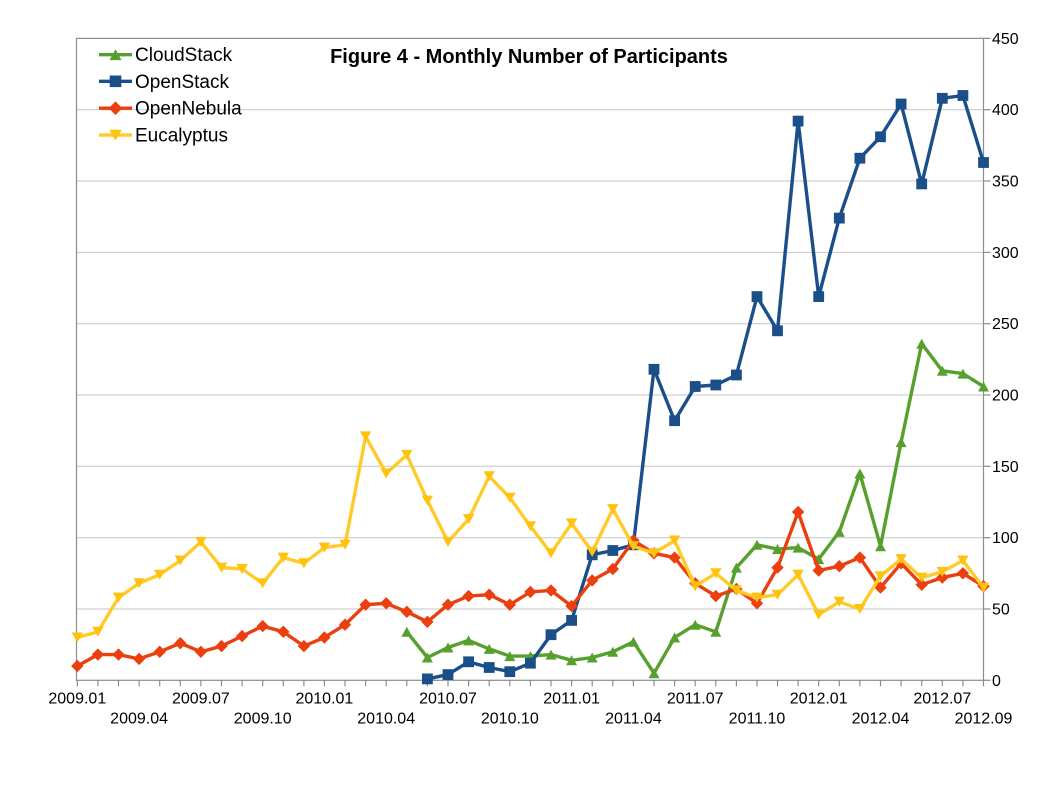 This screenshot has height=794, width=1058. What do you see at coordinates (510, 719) in the screenshot?
I see `svg-text: 2010.10` at bounding box center [510, 719].